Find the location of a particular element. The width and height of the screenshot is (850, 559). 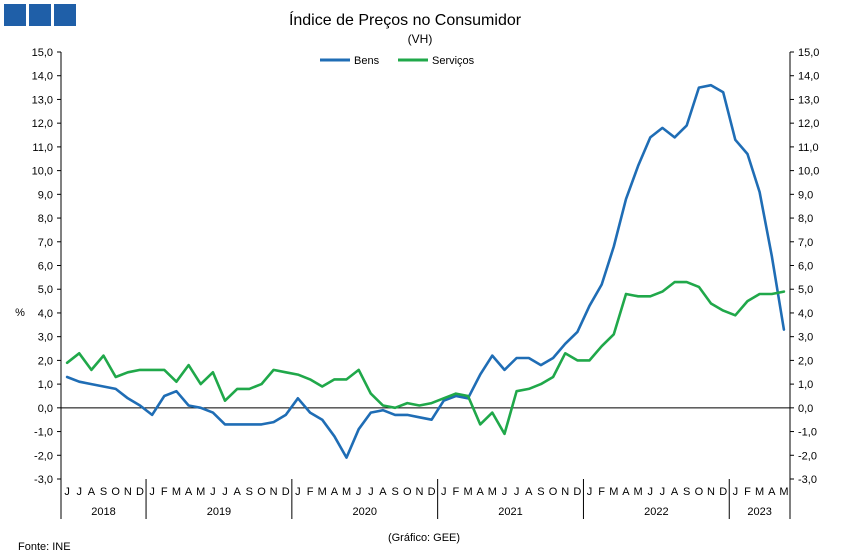

legend-label-bens: Bens is located at coordinates (367, 61).